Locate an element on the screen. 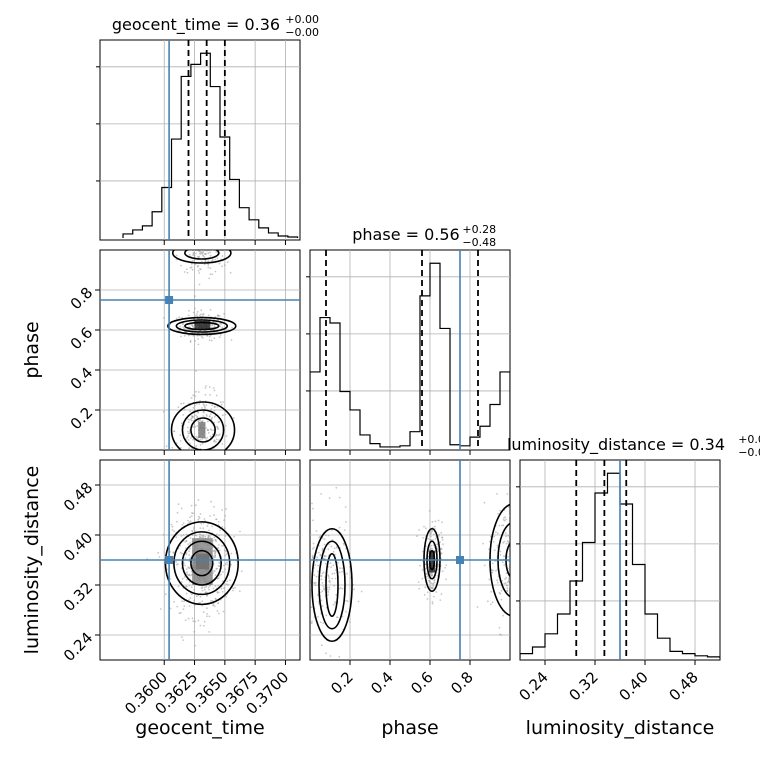 Image resolution: width=760 pixels, height=760 pixels. truth-marker is located at coordinates (169, 300).